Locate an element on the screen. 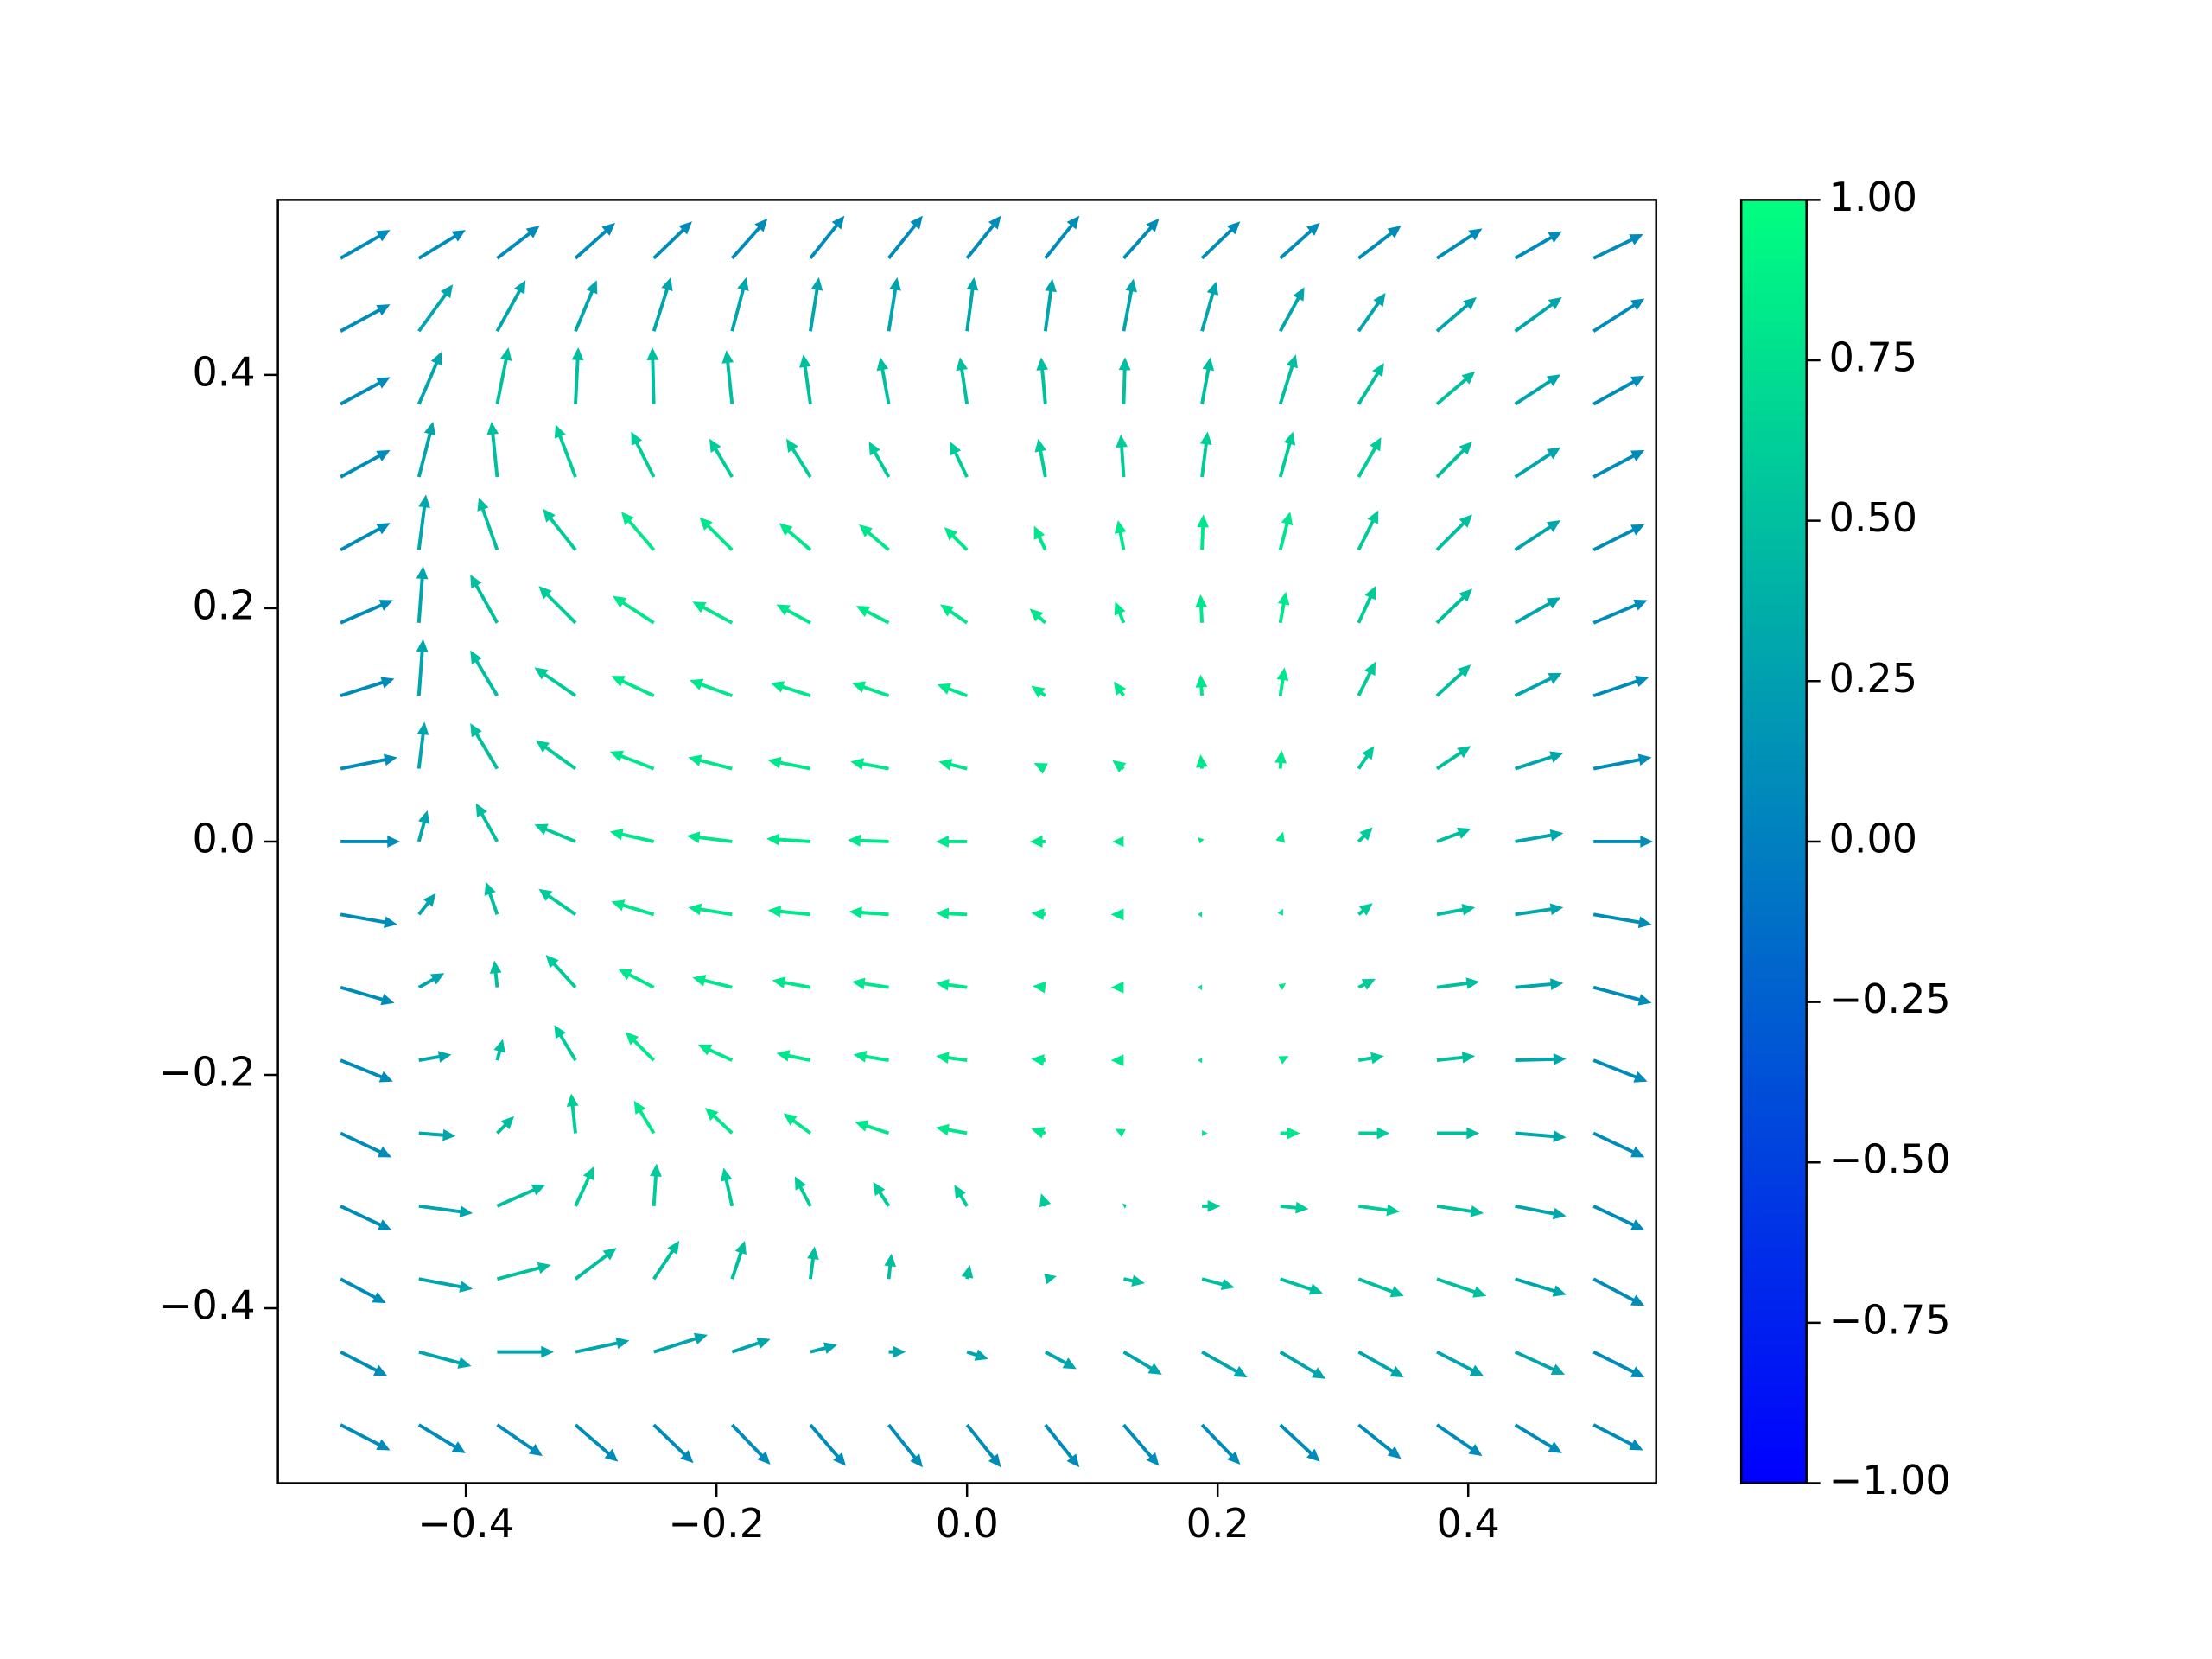 The height and width of the screenshot is (1659, 2212). colorbar is located at coordinates (1773, 841).